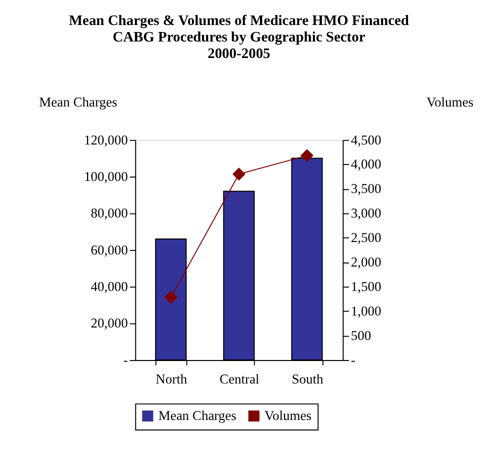  I want to click on y2-tick-label: 4,000, so click(366, 164).